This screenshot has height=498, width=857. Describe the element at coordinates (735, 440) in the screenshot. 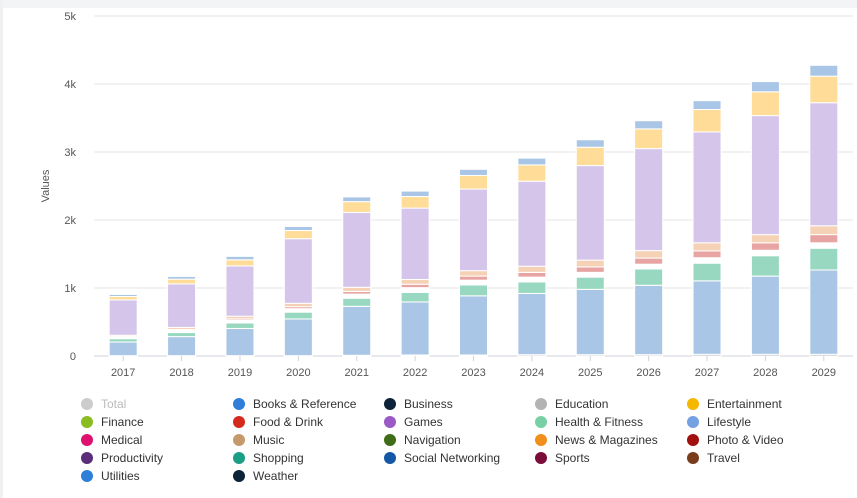

I see `legend-item: Photo & Video` at that location.